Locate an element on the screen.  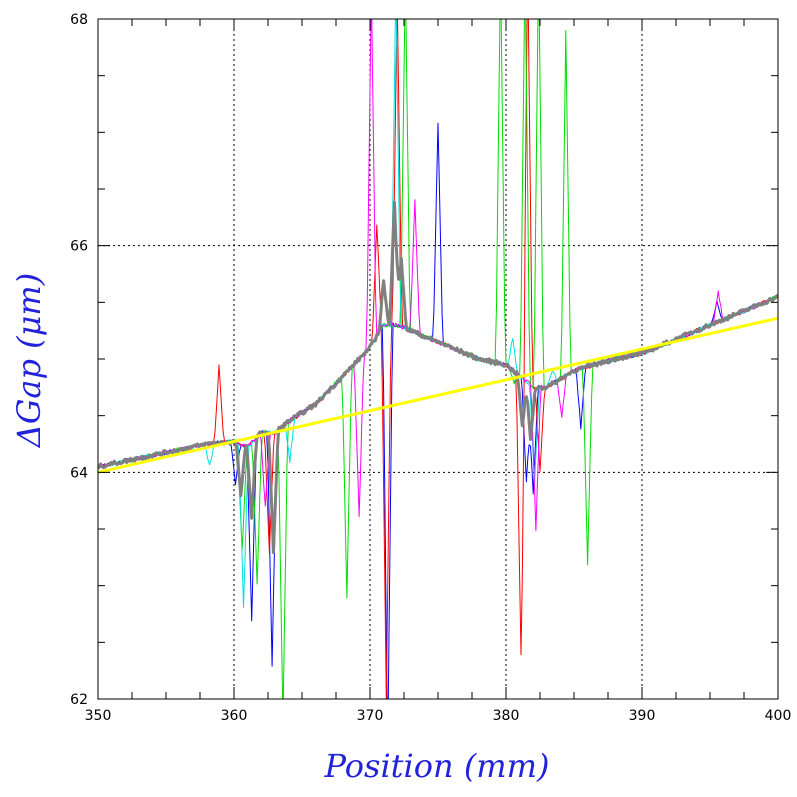
x-tick-label: 350 is located at coordinates (98, 716).